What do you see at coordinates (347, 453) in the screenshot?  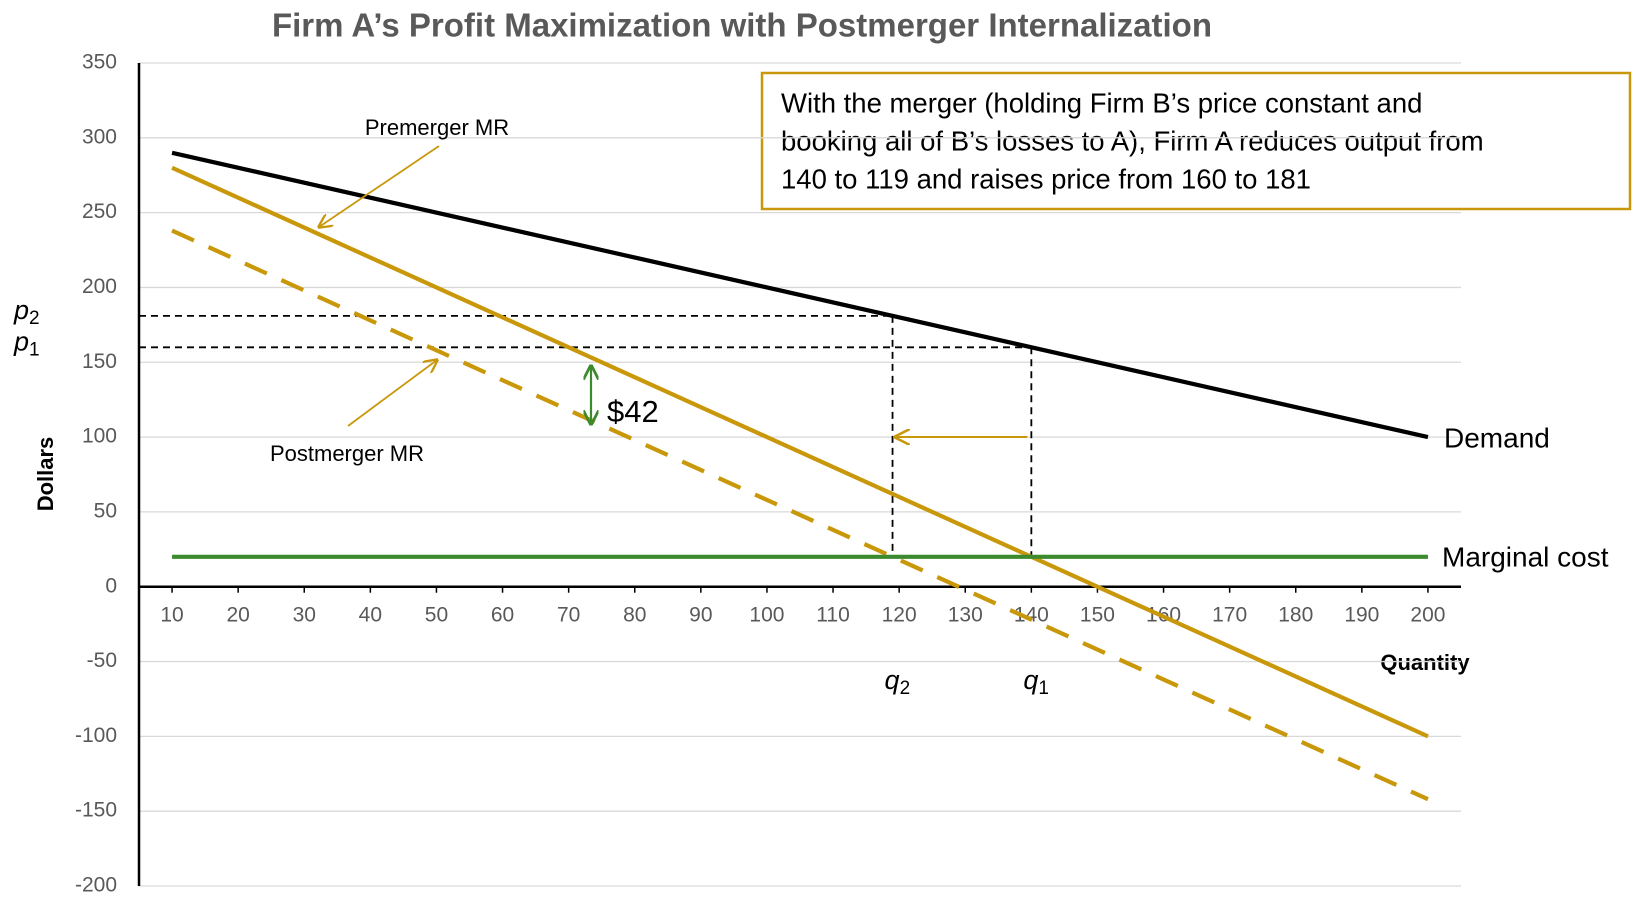 I see `series-label: Postmerger MR` at bounding box center [347, 453].